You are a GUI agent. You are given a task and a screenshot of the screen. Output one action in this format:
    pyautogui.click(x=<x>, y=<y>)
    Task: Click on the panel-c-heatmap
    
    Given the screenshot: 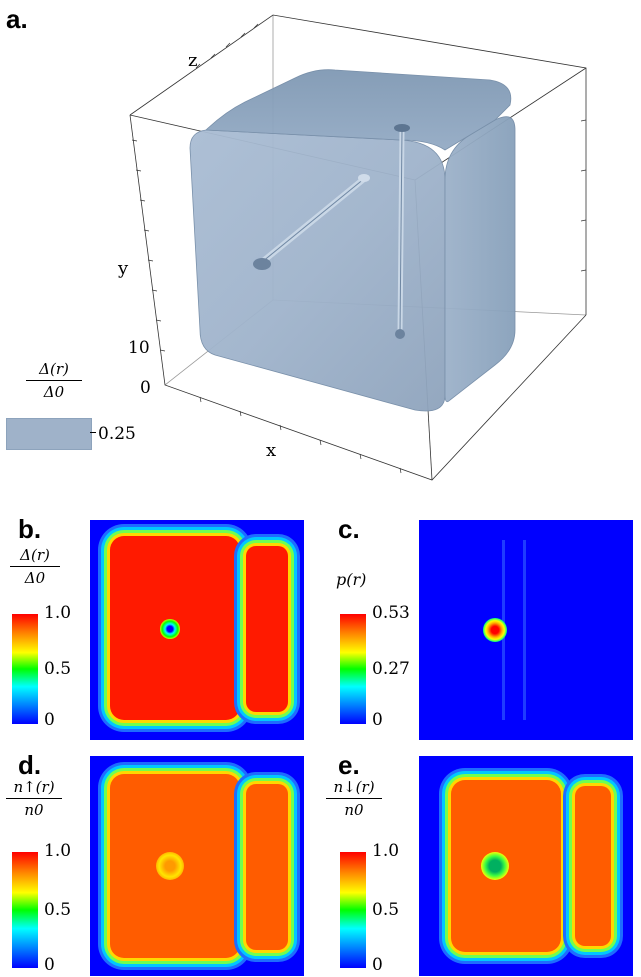 What is the action you would take?
    pyautogui.click(x=526, y=630)
    